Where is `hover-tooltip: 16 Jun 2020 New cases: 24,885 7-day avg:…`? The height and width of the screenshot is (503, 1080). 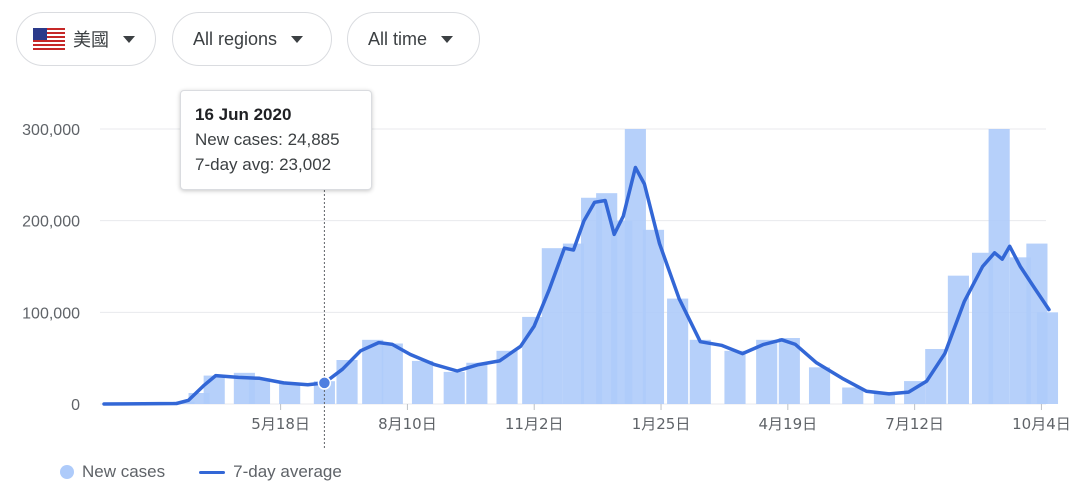
hover-tooltip: 16 Jun 2020 New cases: 24,885 7-day avg:… is located at coordinates (276, 140).